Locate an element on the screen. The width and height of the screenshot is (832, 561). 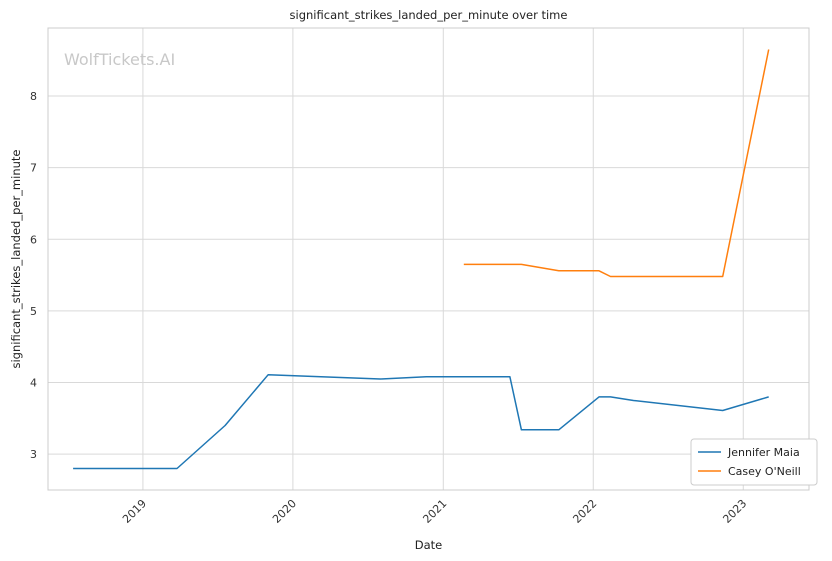
watermark: WolfTickets.AI is located at coordinates (119, 59).